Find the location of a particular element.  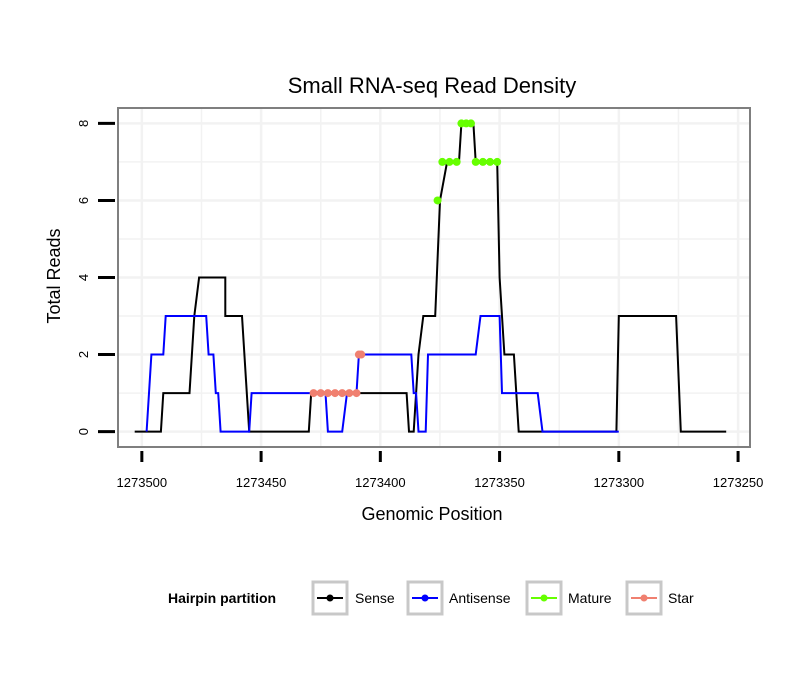

x-axis-title: Genomic Position is located at coordinates (431, 514).